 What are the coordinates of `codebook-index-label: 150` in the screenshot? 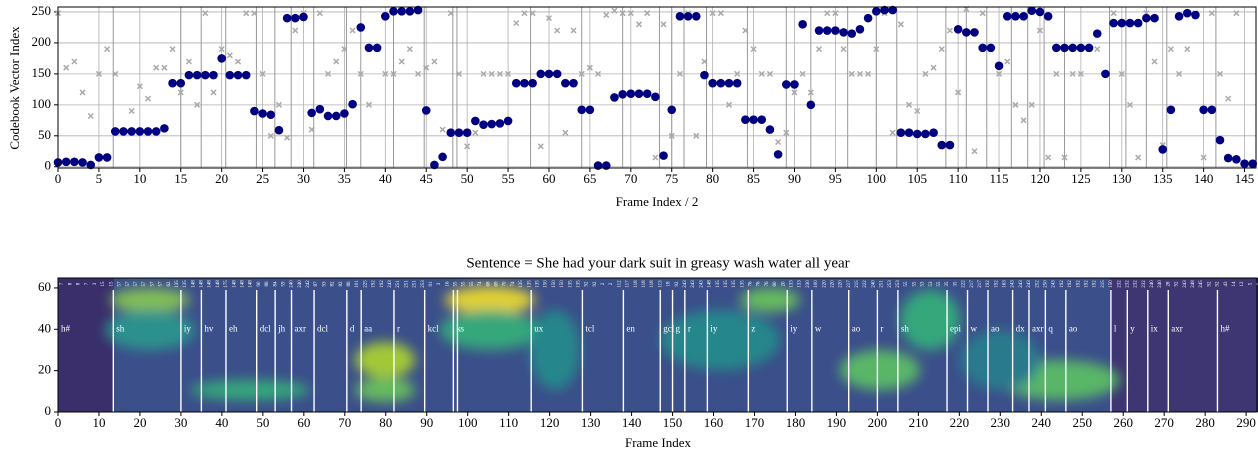 It's located at (562, 284).